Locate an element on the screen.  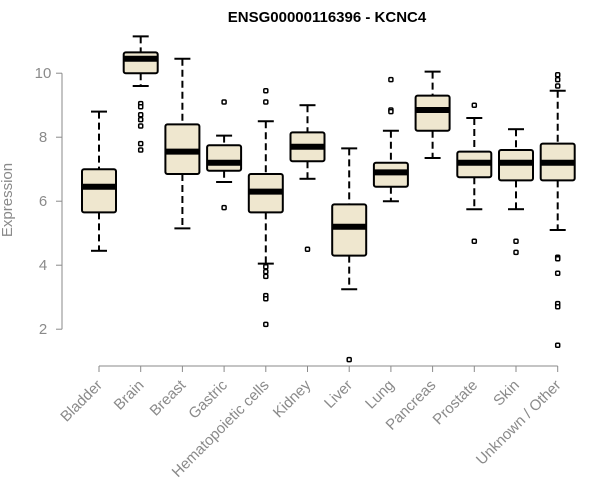
x-tick-label: Bladder is located at coordinates (81, 401).